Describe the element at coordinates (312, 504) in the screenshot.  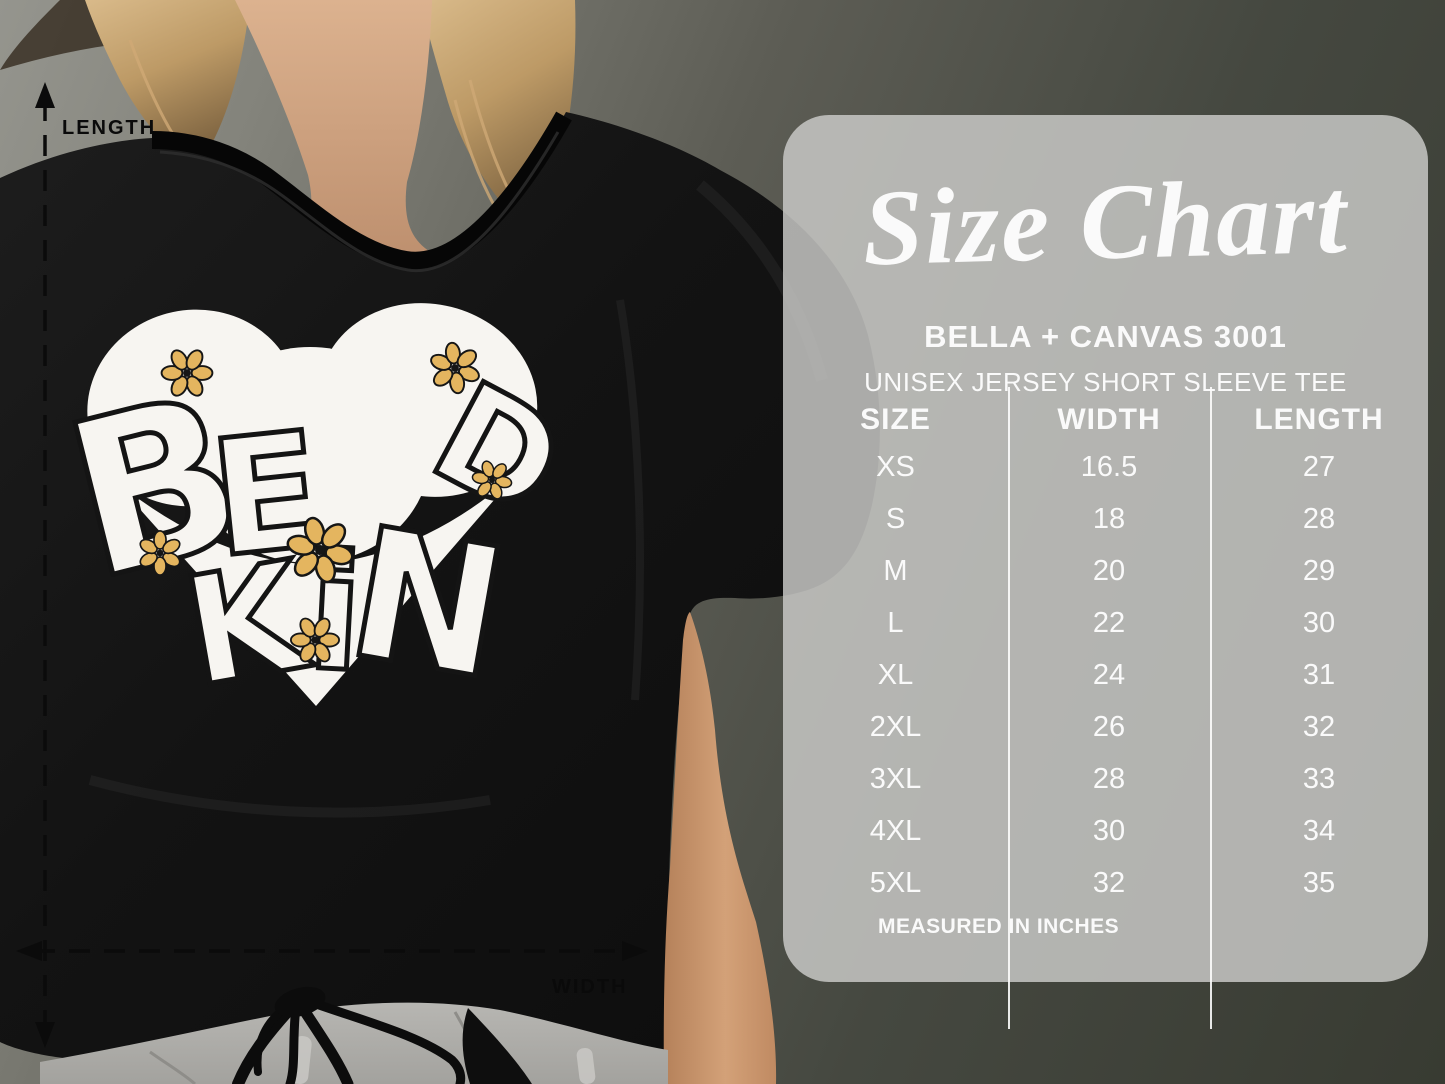
I see `heart-base` at that location.